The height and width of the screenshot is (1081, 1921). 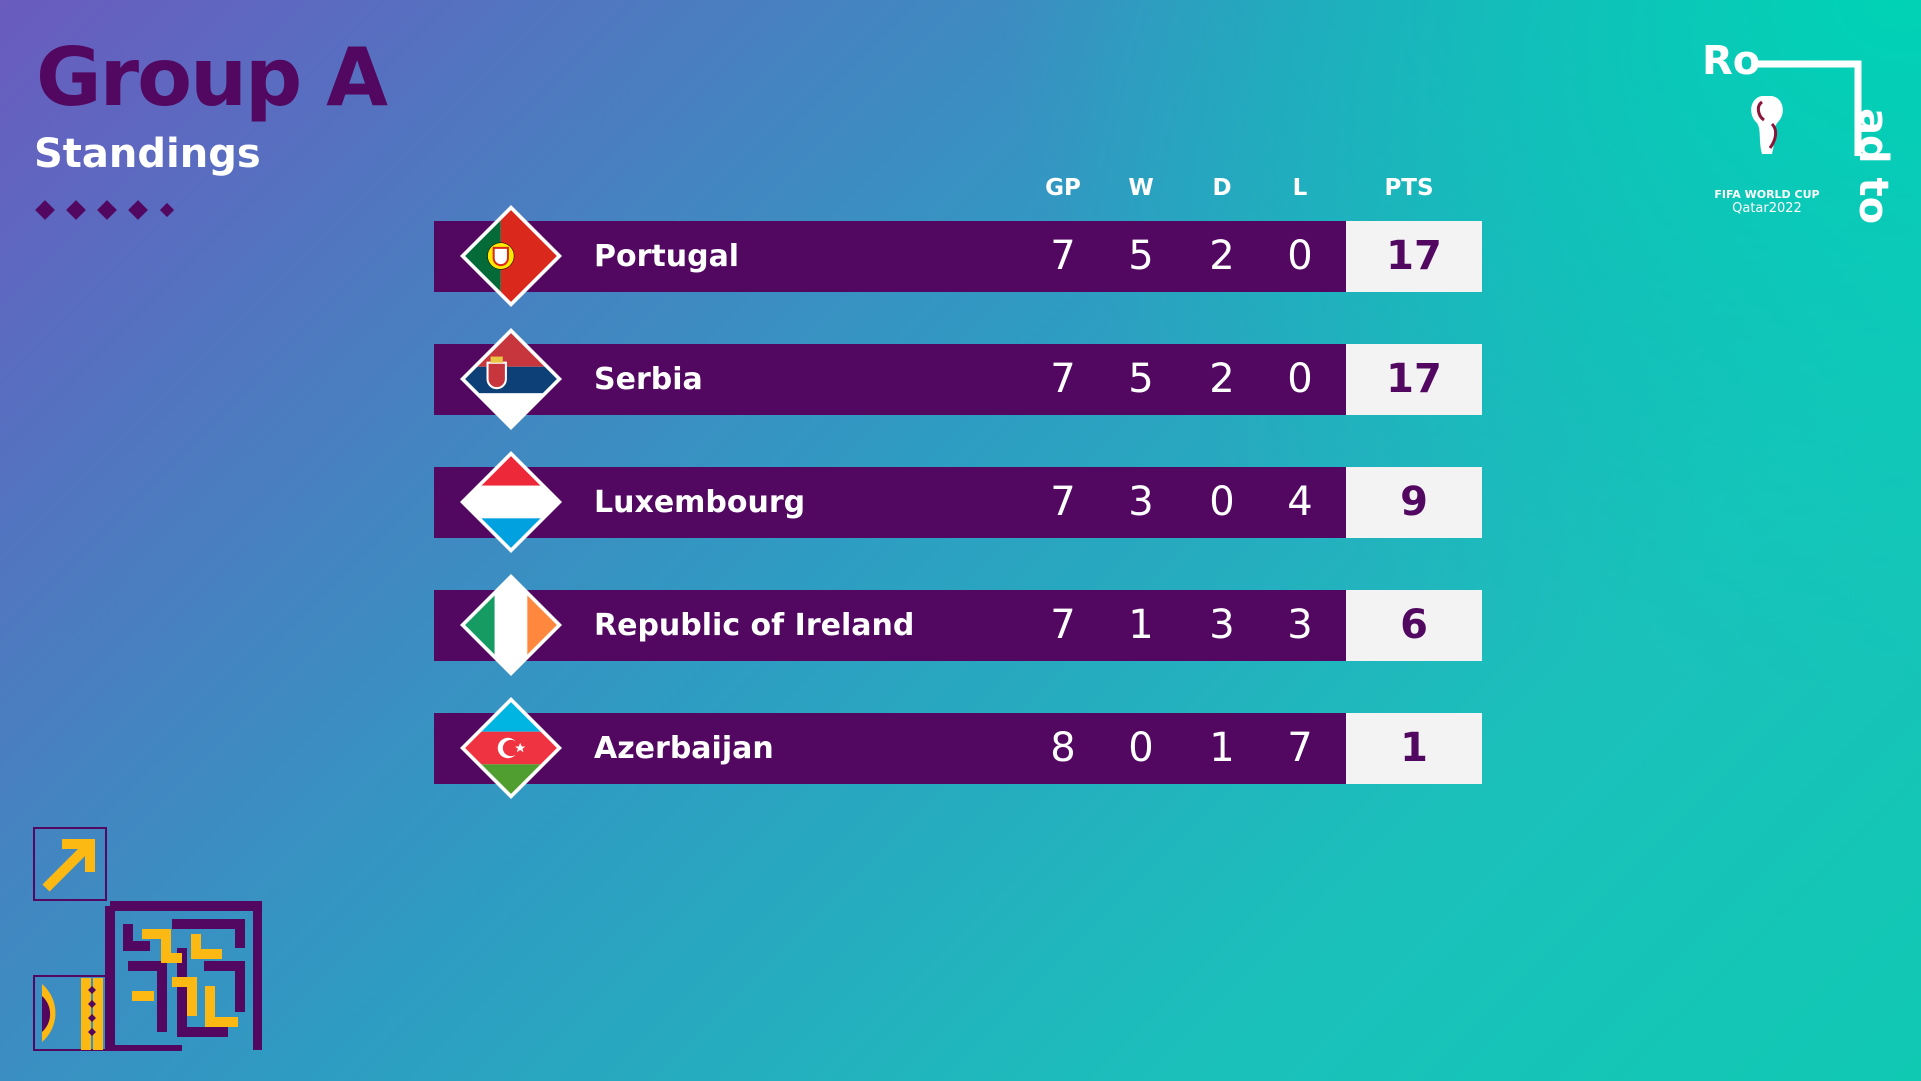 I want to click on points: 6, so click(x=1414, y=625).